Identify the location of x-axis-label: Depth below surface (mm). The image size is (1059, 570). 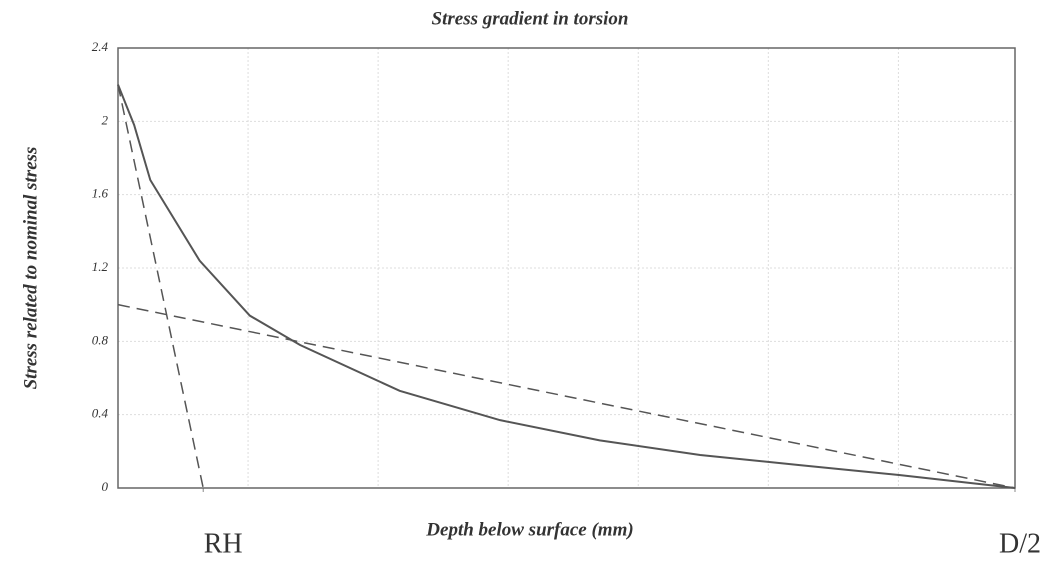
(529, 529).